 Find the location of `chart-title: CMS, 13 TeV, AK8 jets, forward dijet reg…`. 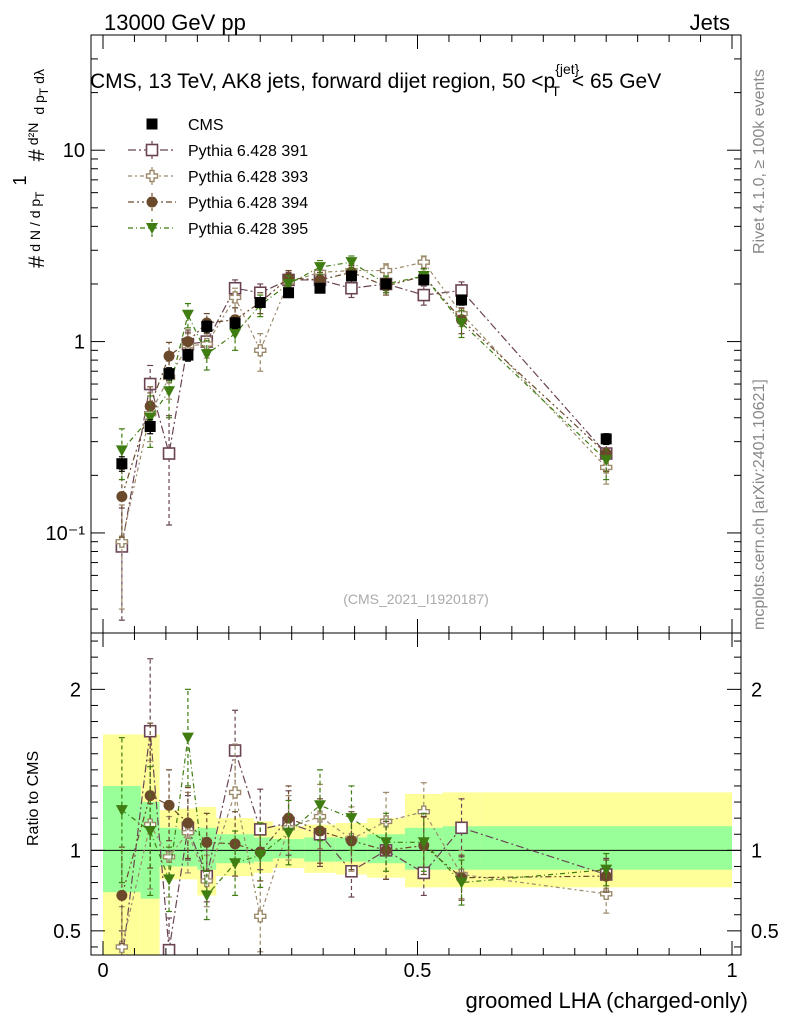

chart-title: CMS, 13 TeV, AK8 jets, forward dijet reg… is located at coordinates (375, 80).